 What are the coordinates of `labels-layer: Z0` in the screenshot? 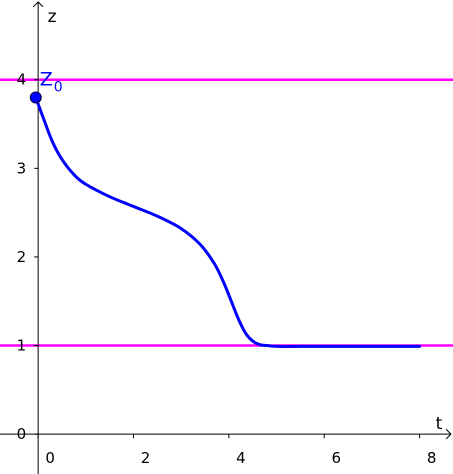 It's located at (51, 81).